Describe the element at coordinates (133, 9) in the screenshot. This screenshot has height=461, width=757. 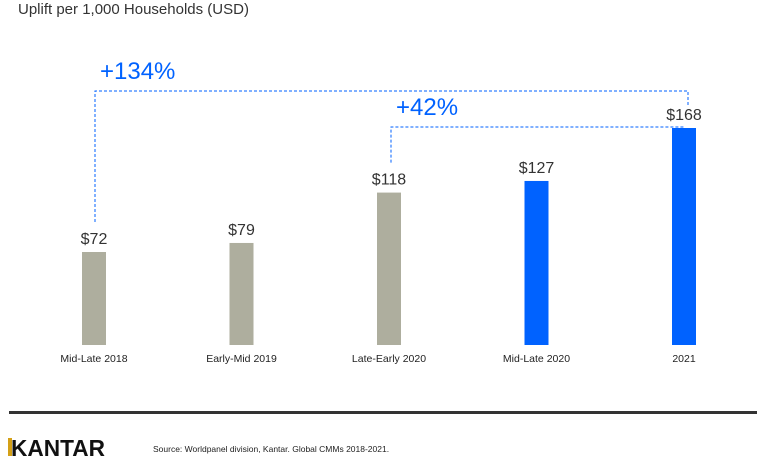
I see `chart-title: Uplift per 1,000 Households (USD)` at that location.